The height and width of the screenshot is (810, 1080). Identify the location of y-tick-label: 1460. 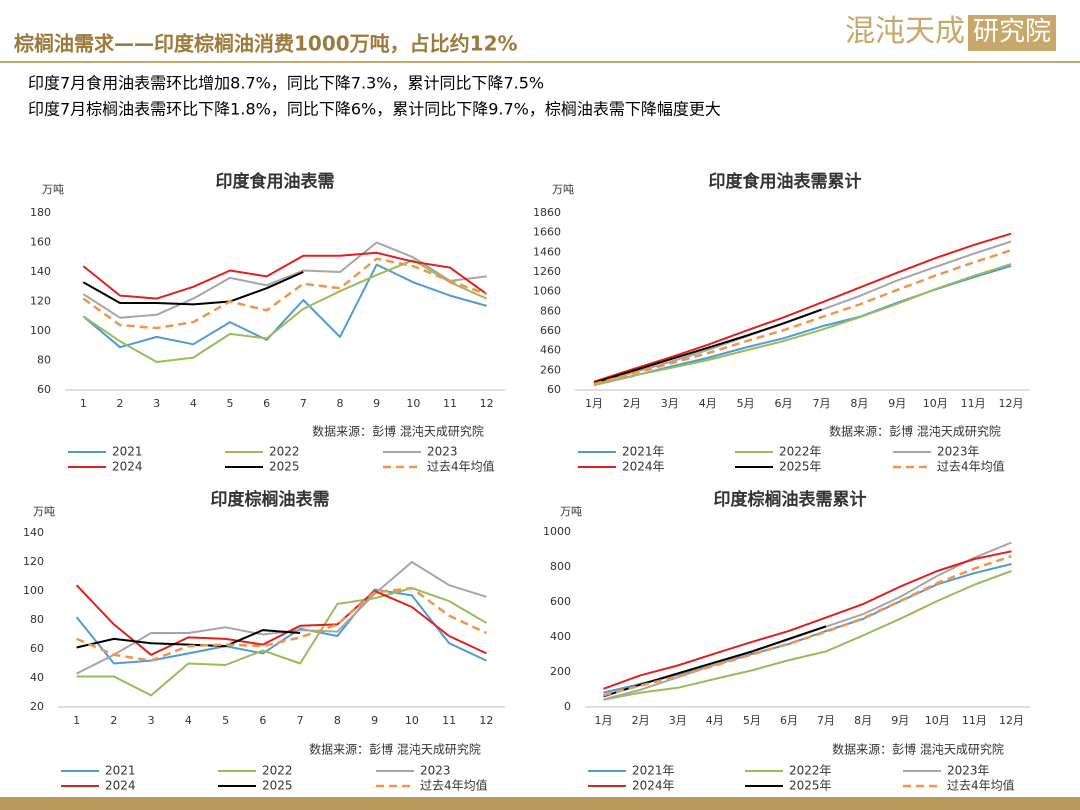
(547, 251).